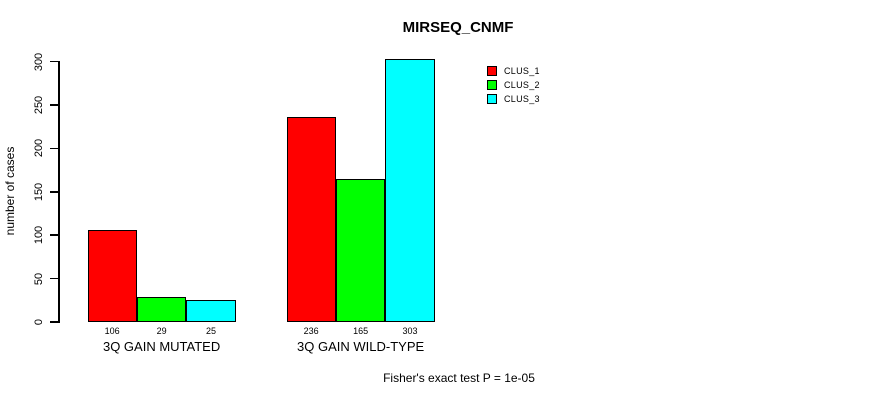 The height and width of the screenshot is (400, 890). What do you see at coordinates (311, 219) in the screenshot?
I see `bar-clus_1-group2` at bounding box center [311, 219].